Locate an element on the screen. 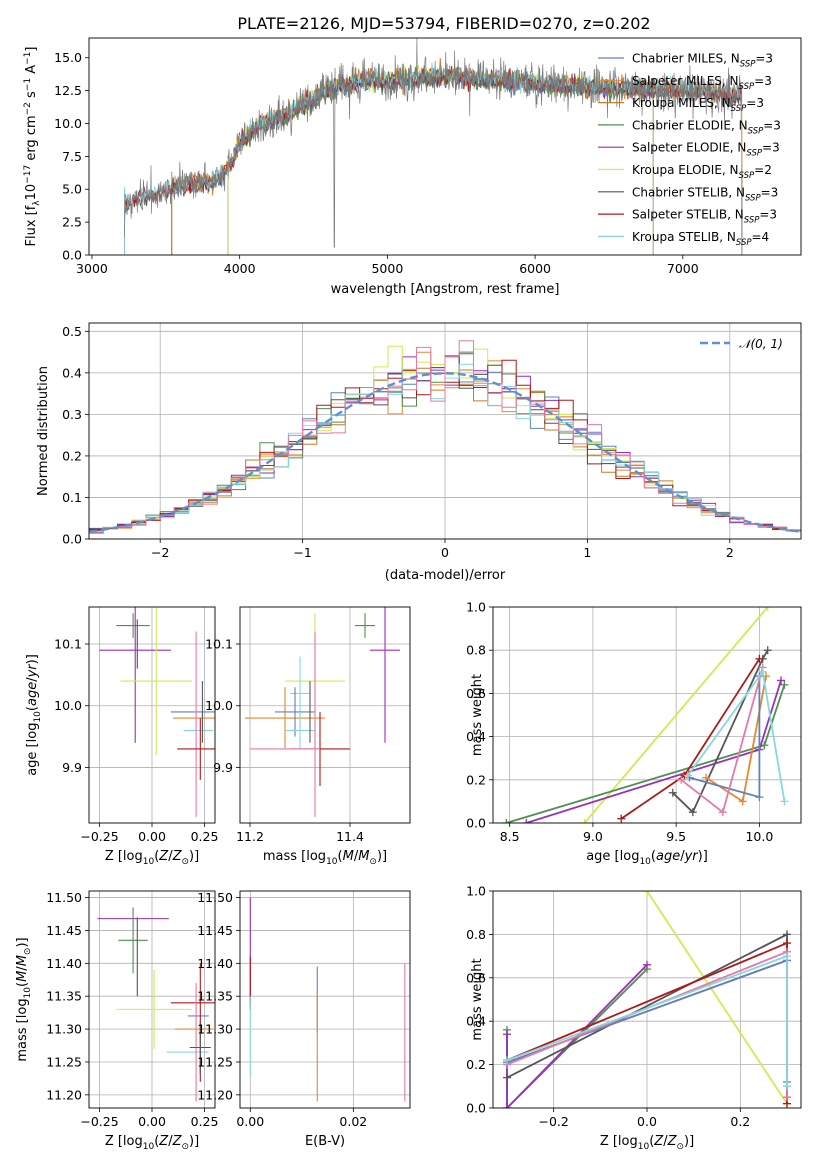 This screenshot has width=819, height=1170. spectrum-legend-label: Kroupa STELIB, NSSP=4 is located at coordinates (700, 239).